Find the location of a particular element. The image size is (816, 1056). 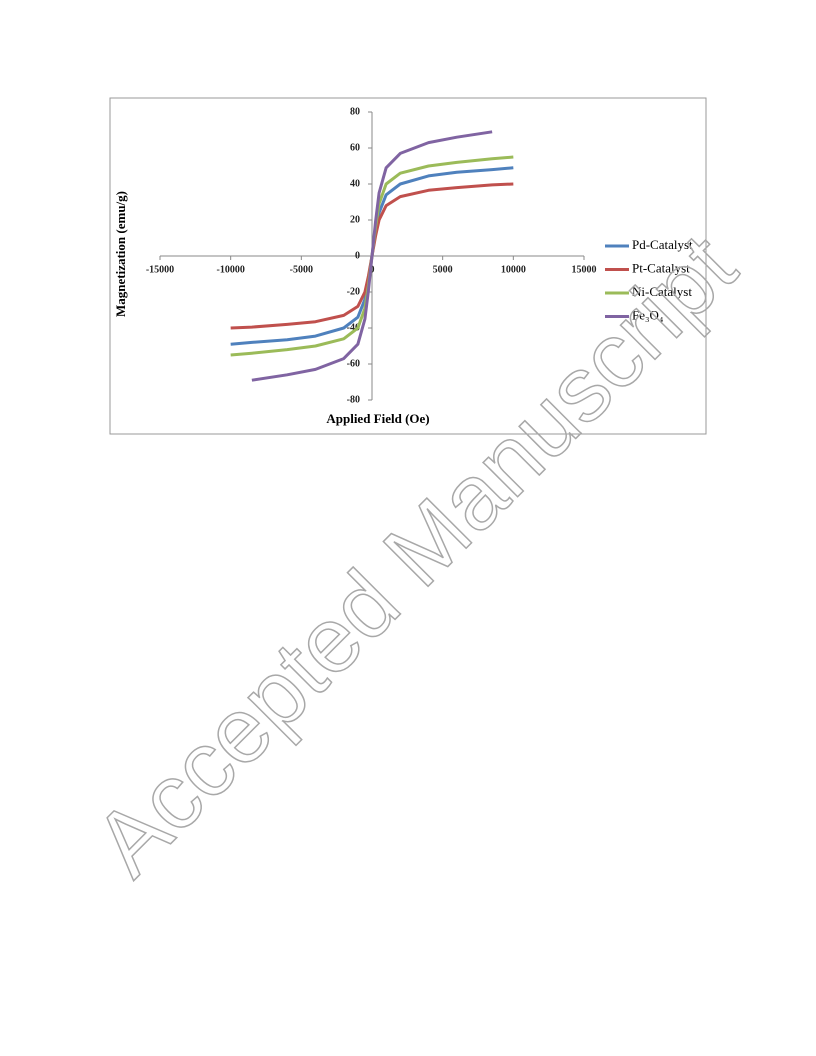

x-tick-label: 15000 is located at coordinates (584, 269).